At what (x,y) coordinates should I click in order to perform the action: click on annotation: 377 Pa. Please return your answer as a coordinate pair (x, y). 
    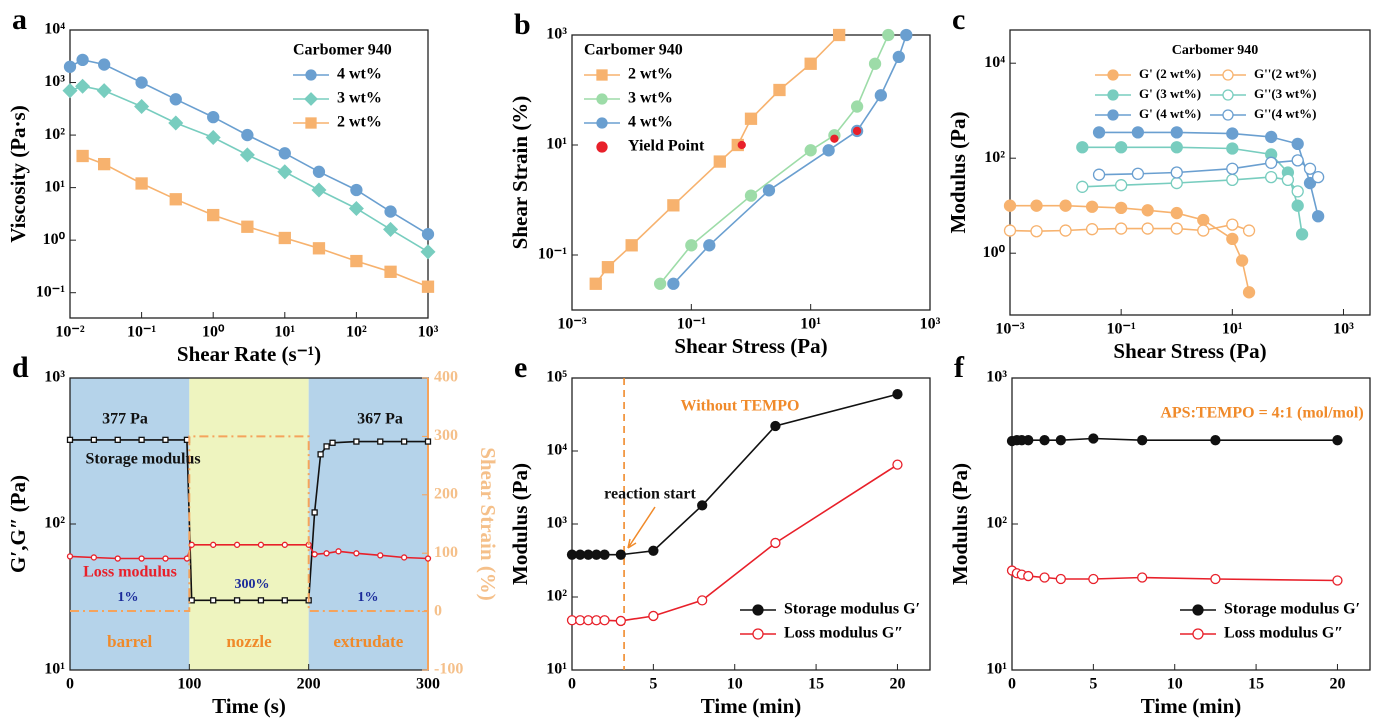
    Looking at the image, I should click on (125, 419).